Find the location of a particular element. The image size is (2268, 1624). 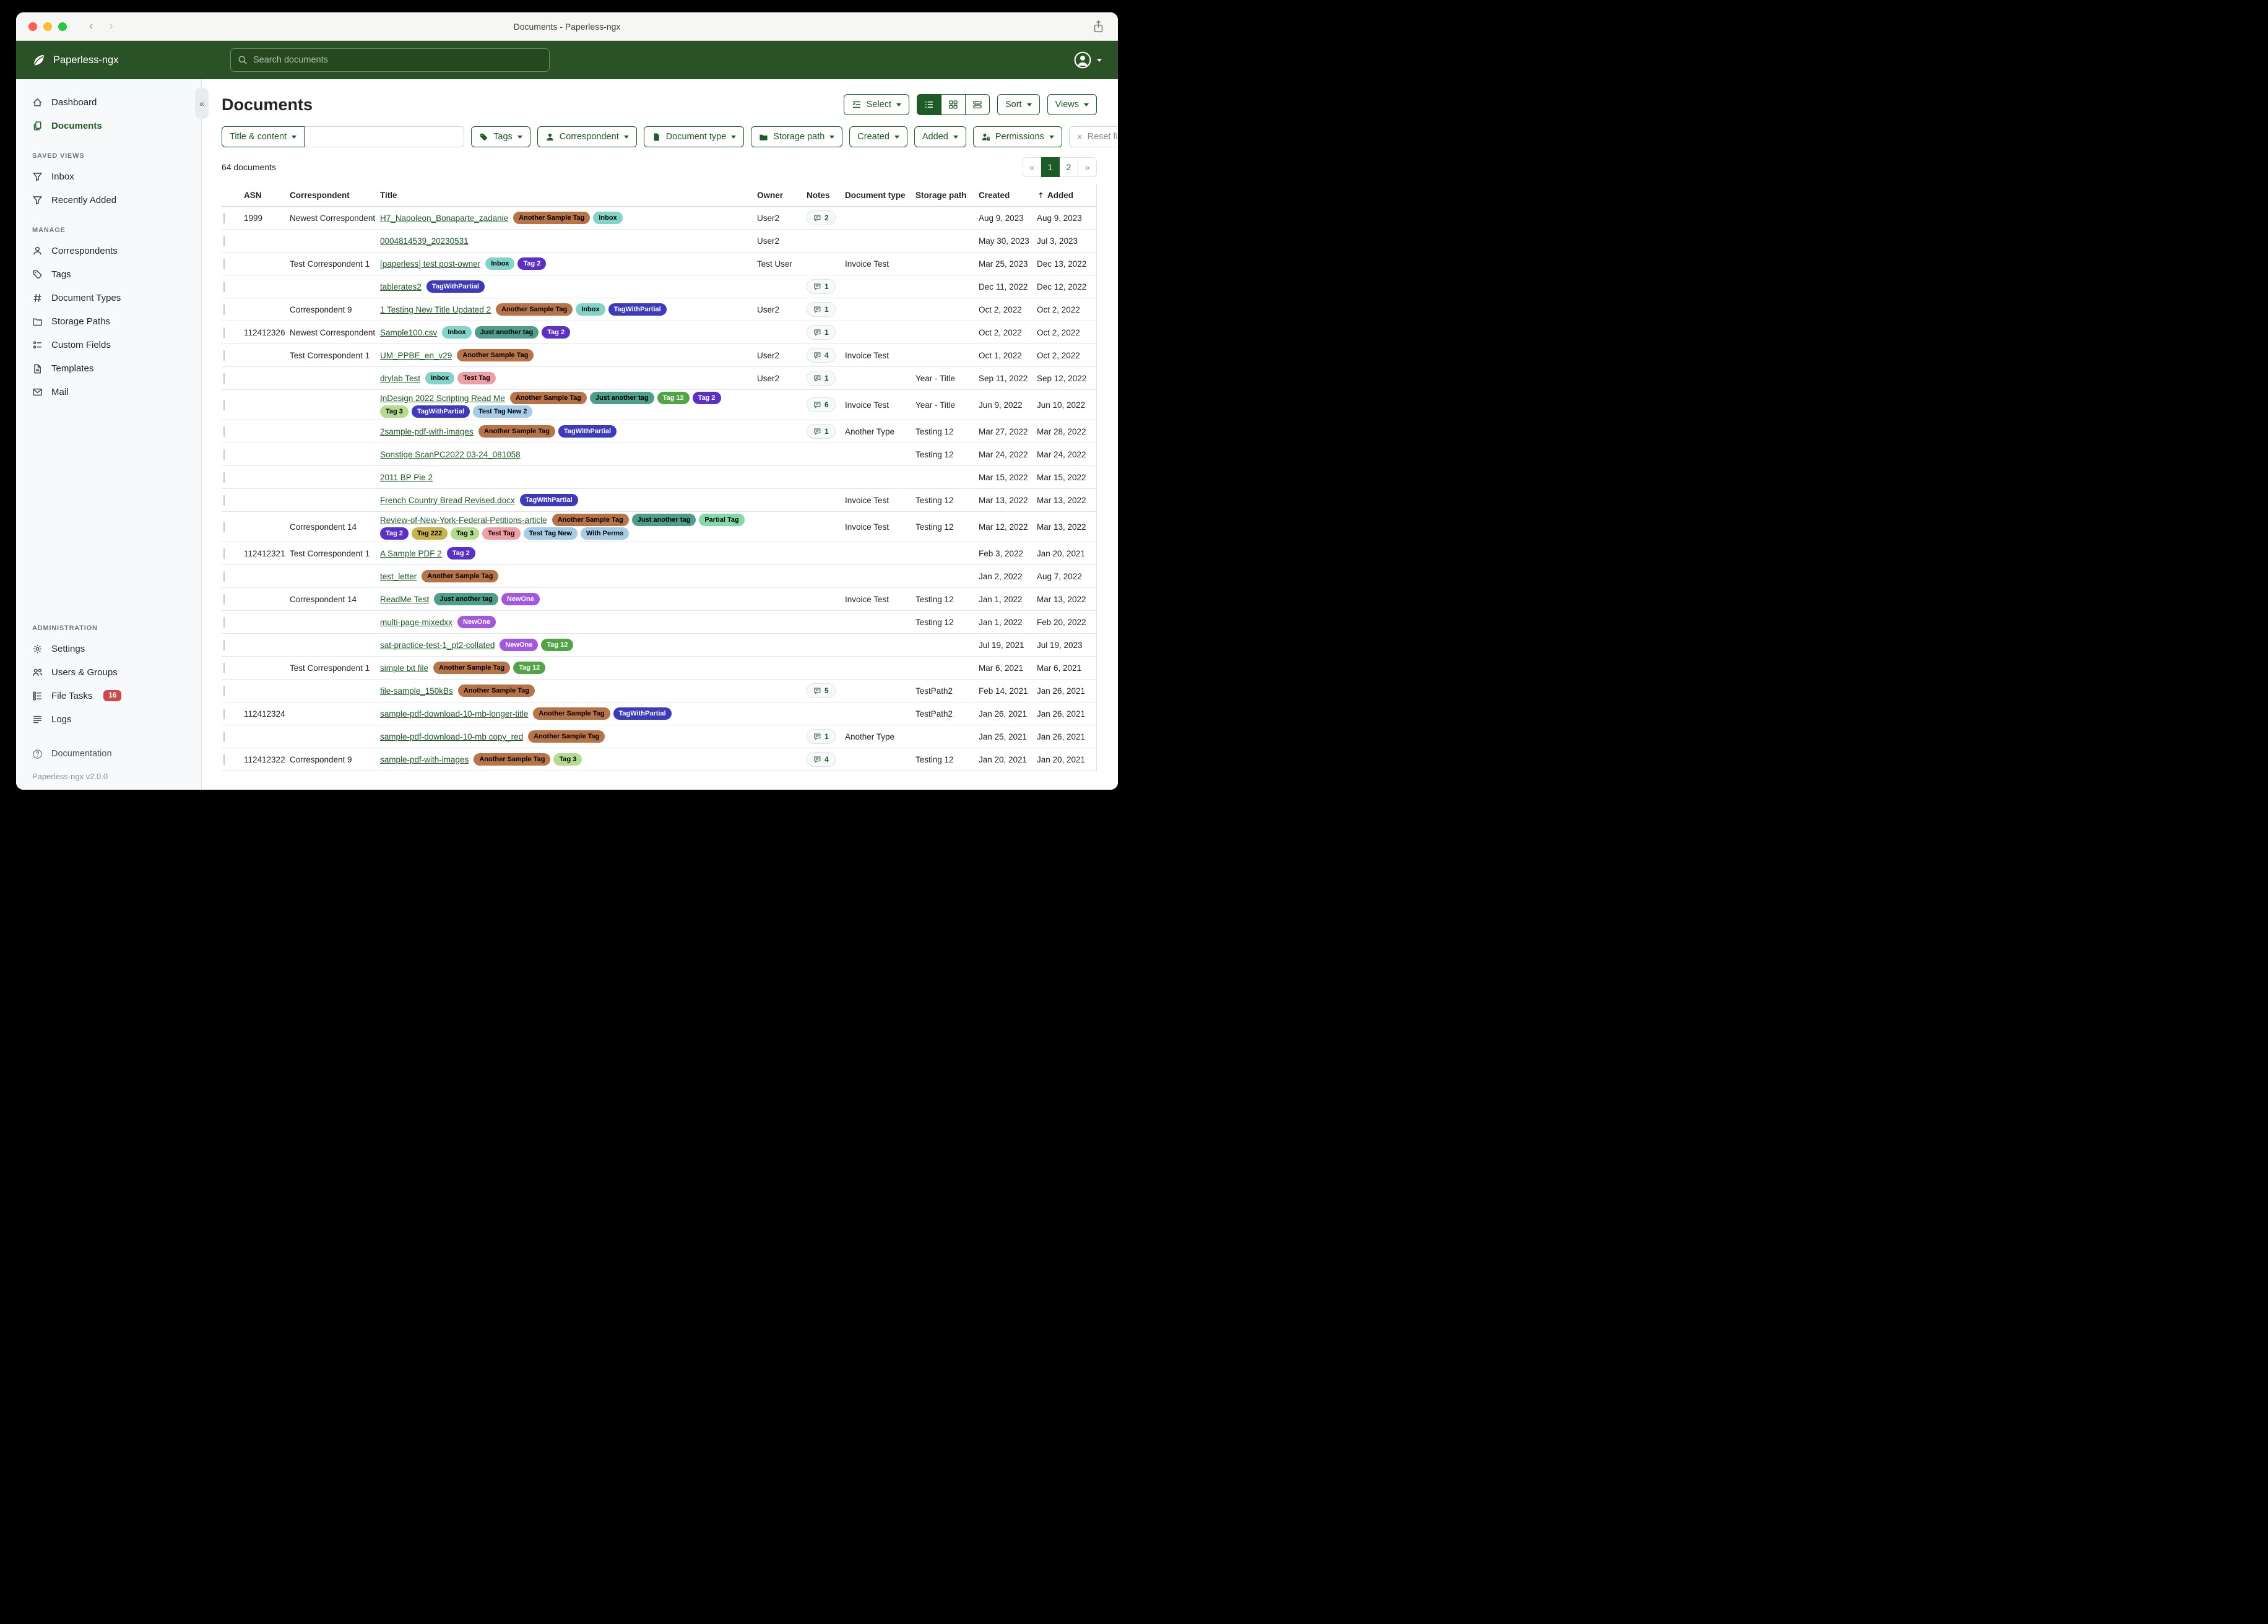

column-header-added: Added is located at coordinates (1066, 195).